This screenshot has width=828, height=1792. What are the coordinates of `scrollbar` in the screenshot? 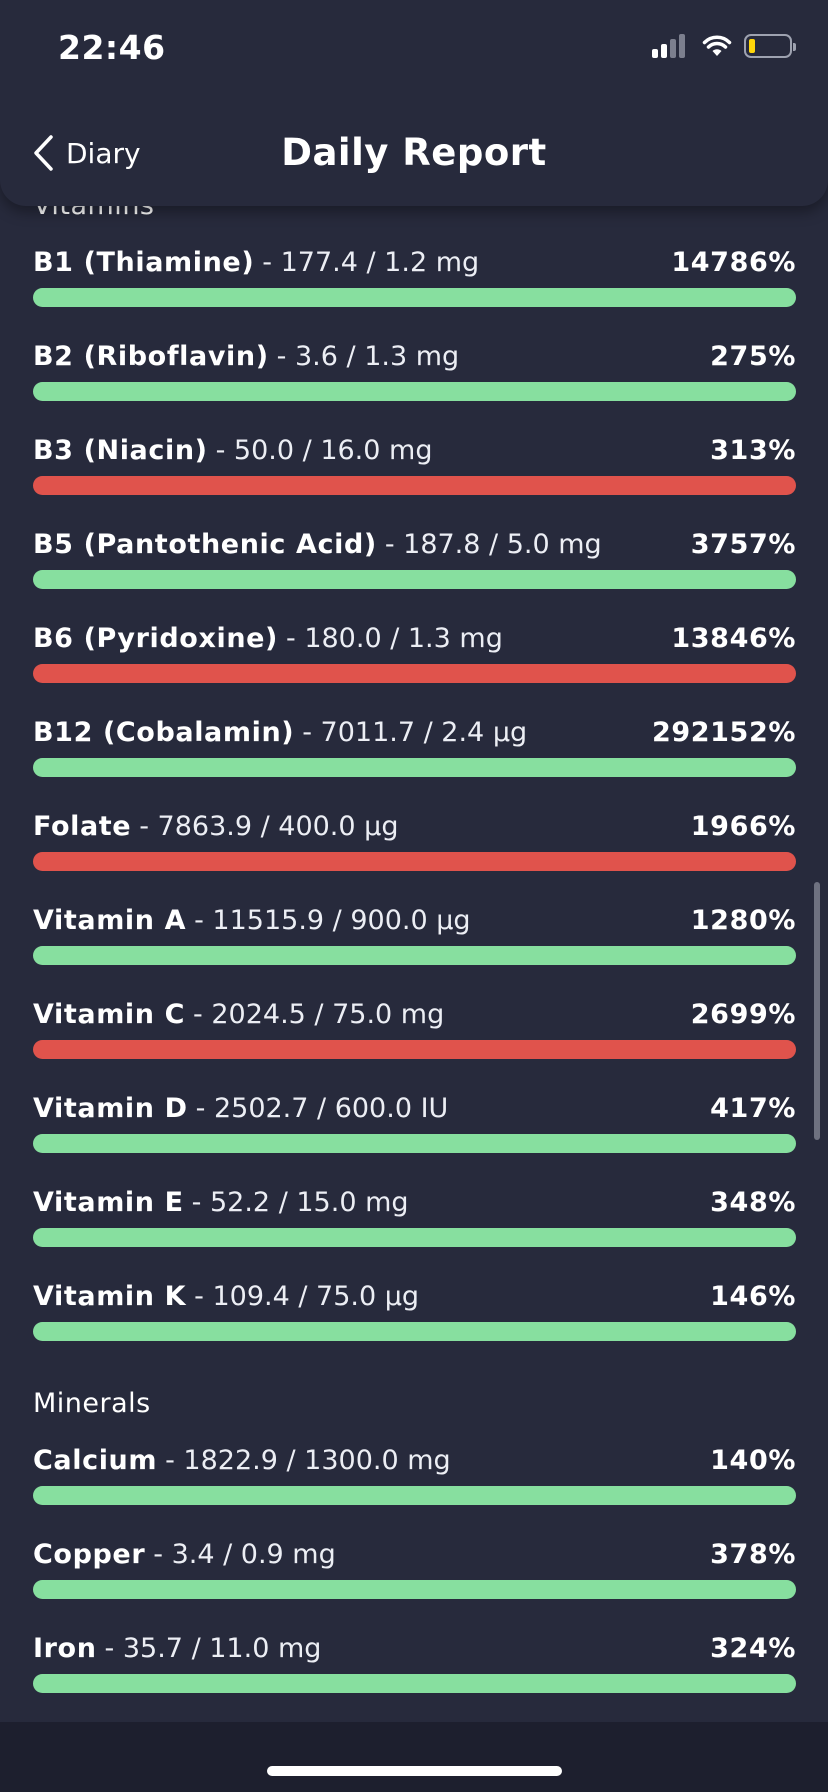 It's located at (817, 1011).